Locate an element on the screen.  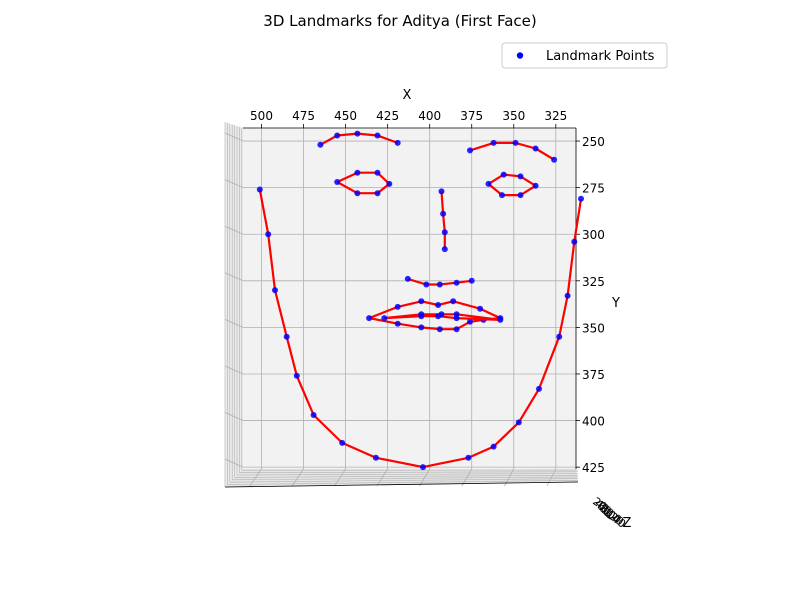
y-tick-label: 275 is located at coordinates (593, 189).